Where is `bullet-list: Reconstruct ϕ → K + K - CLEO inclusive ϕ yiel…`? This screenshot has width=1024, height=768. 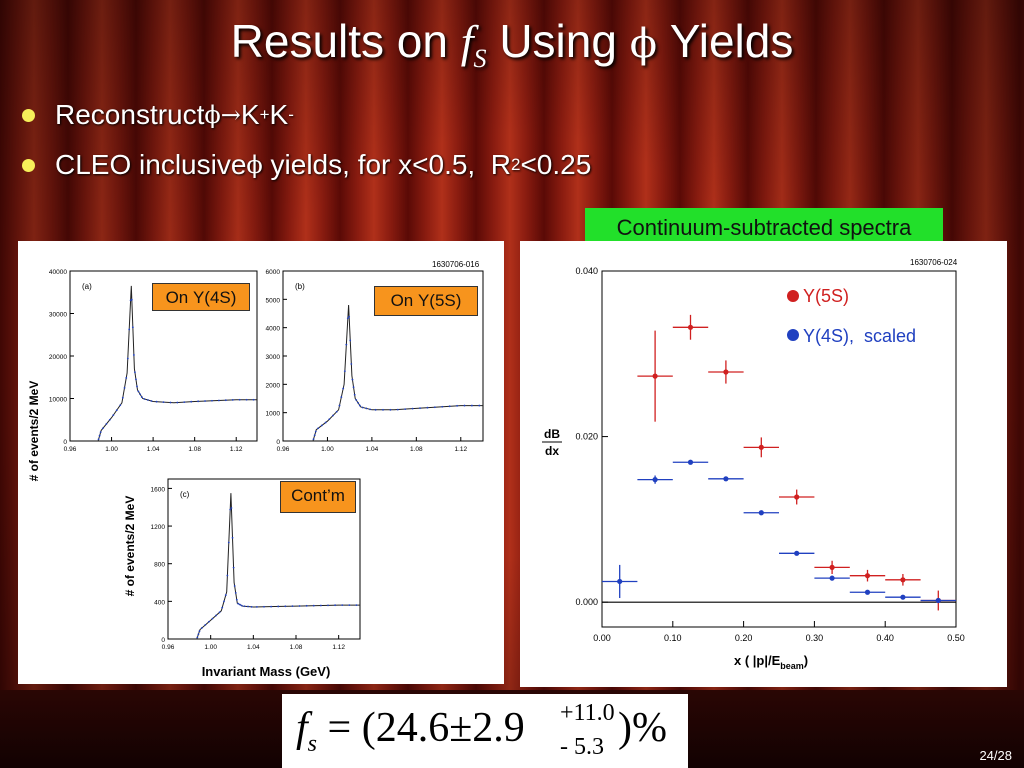
bullet-list: Reconstruct ϕ → K + K - CLEO inclusive ϕ yiel… is located at coordinates (306, 140).